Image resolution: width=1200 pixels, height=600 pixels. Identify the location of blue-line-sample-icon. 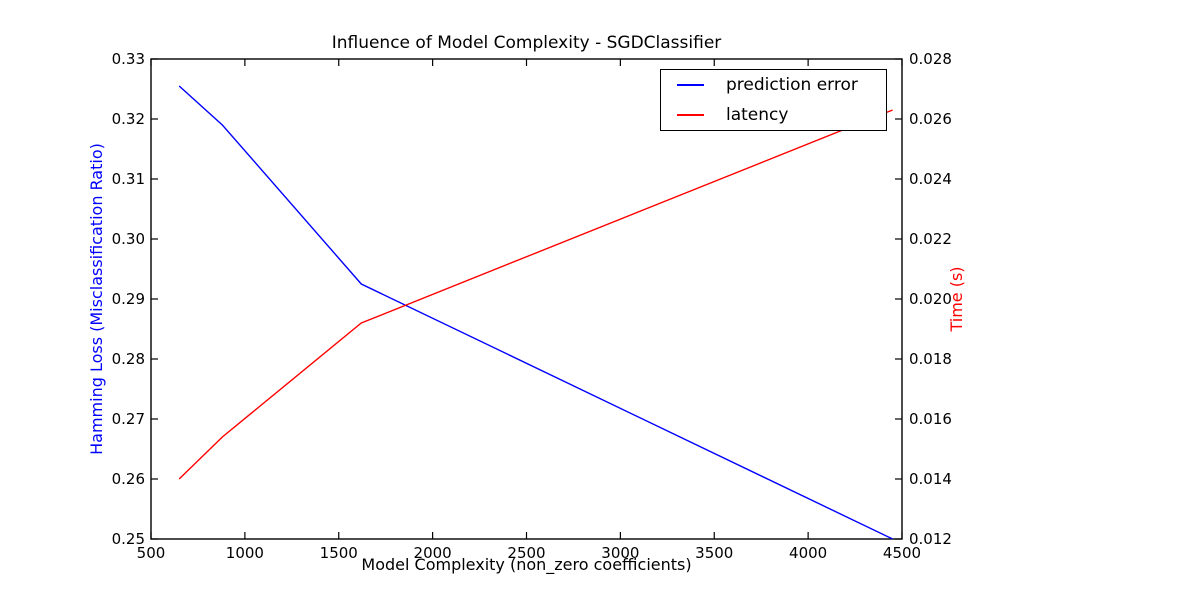
(690, 85).